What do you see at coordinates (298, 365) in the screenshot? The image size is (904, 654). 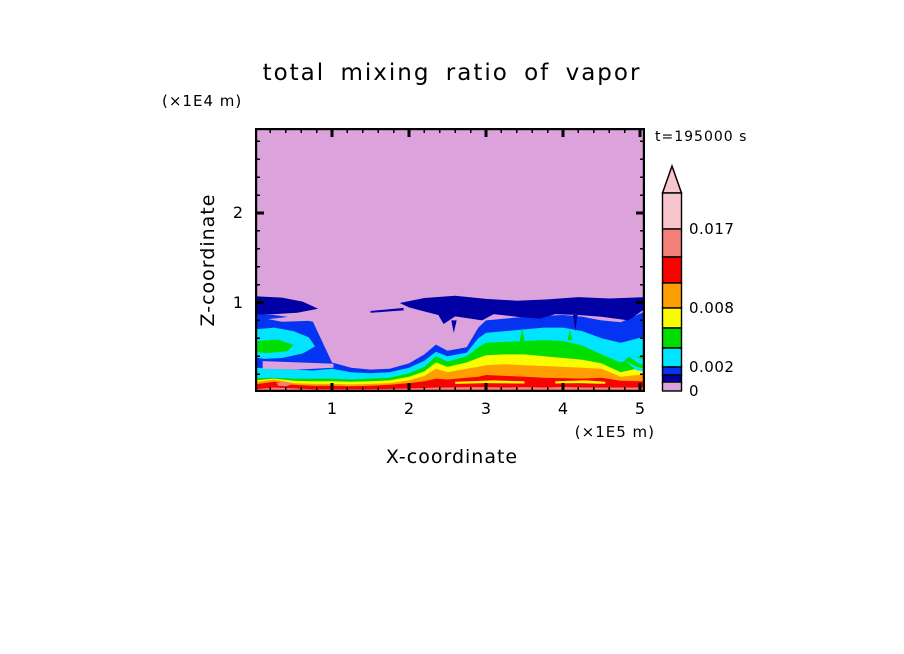 I see `plum-gap` at bounding box center [298, 365].